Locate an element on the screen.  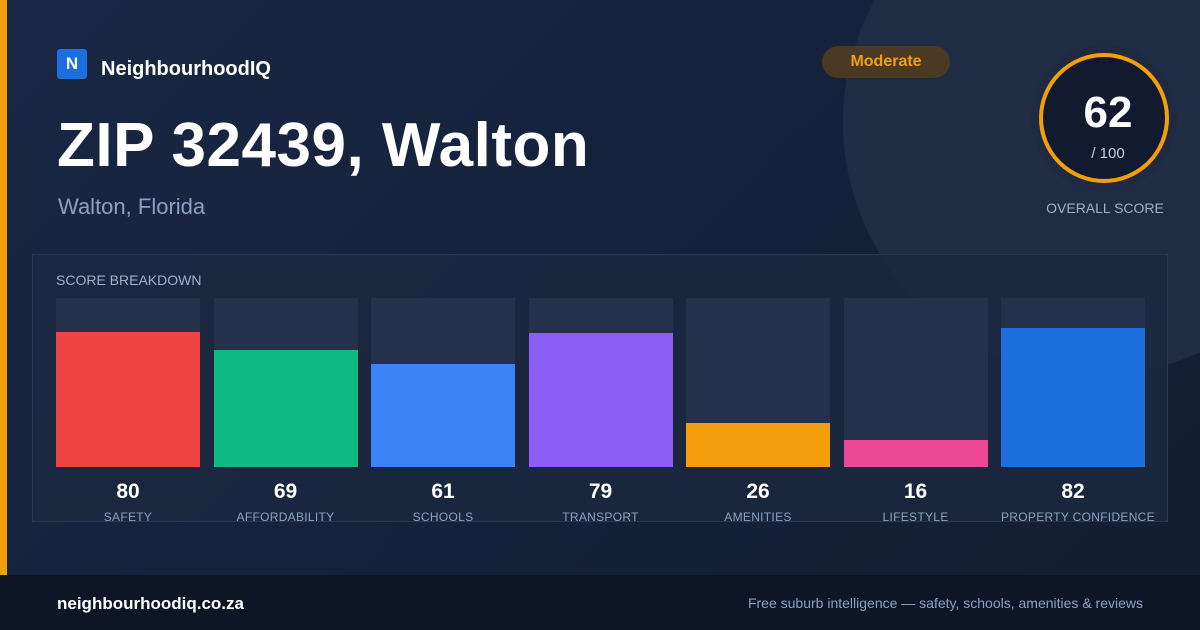
overall-score-ring: 62 / 100 is located at coordinates (1104, 118).